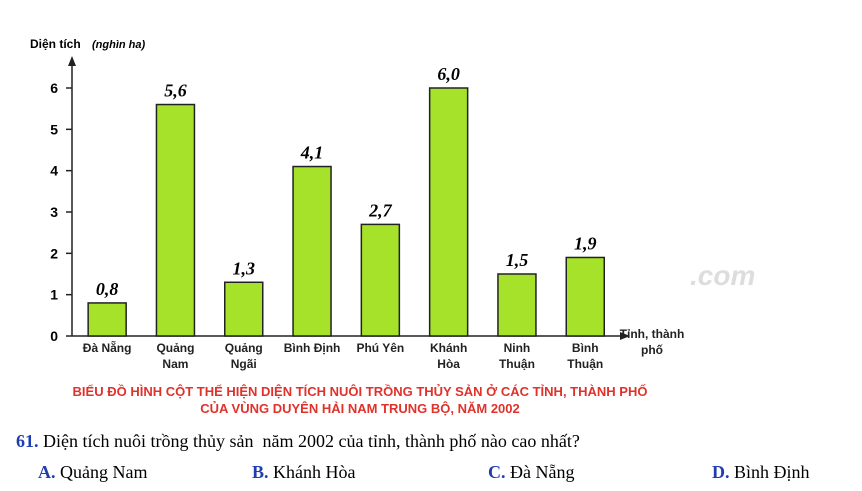 This screenshot has width=862, height=491. What do you see at coordinates (380, 348) in the screenshot?
I see `x-tick-label: Phú Yên` at bounding box center [380, 348].